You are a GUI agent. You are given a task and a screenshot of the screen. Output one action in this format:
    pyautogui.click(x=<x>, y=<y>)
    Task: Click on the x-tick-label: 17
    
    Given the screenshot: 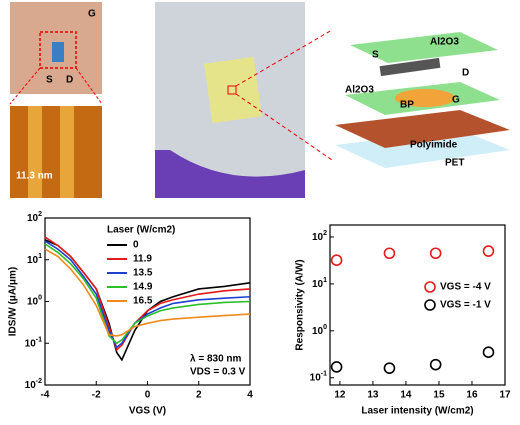 What is the action you would take?
    pyautogui.click(x=505, y=395)
    